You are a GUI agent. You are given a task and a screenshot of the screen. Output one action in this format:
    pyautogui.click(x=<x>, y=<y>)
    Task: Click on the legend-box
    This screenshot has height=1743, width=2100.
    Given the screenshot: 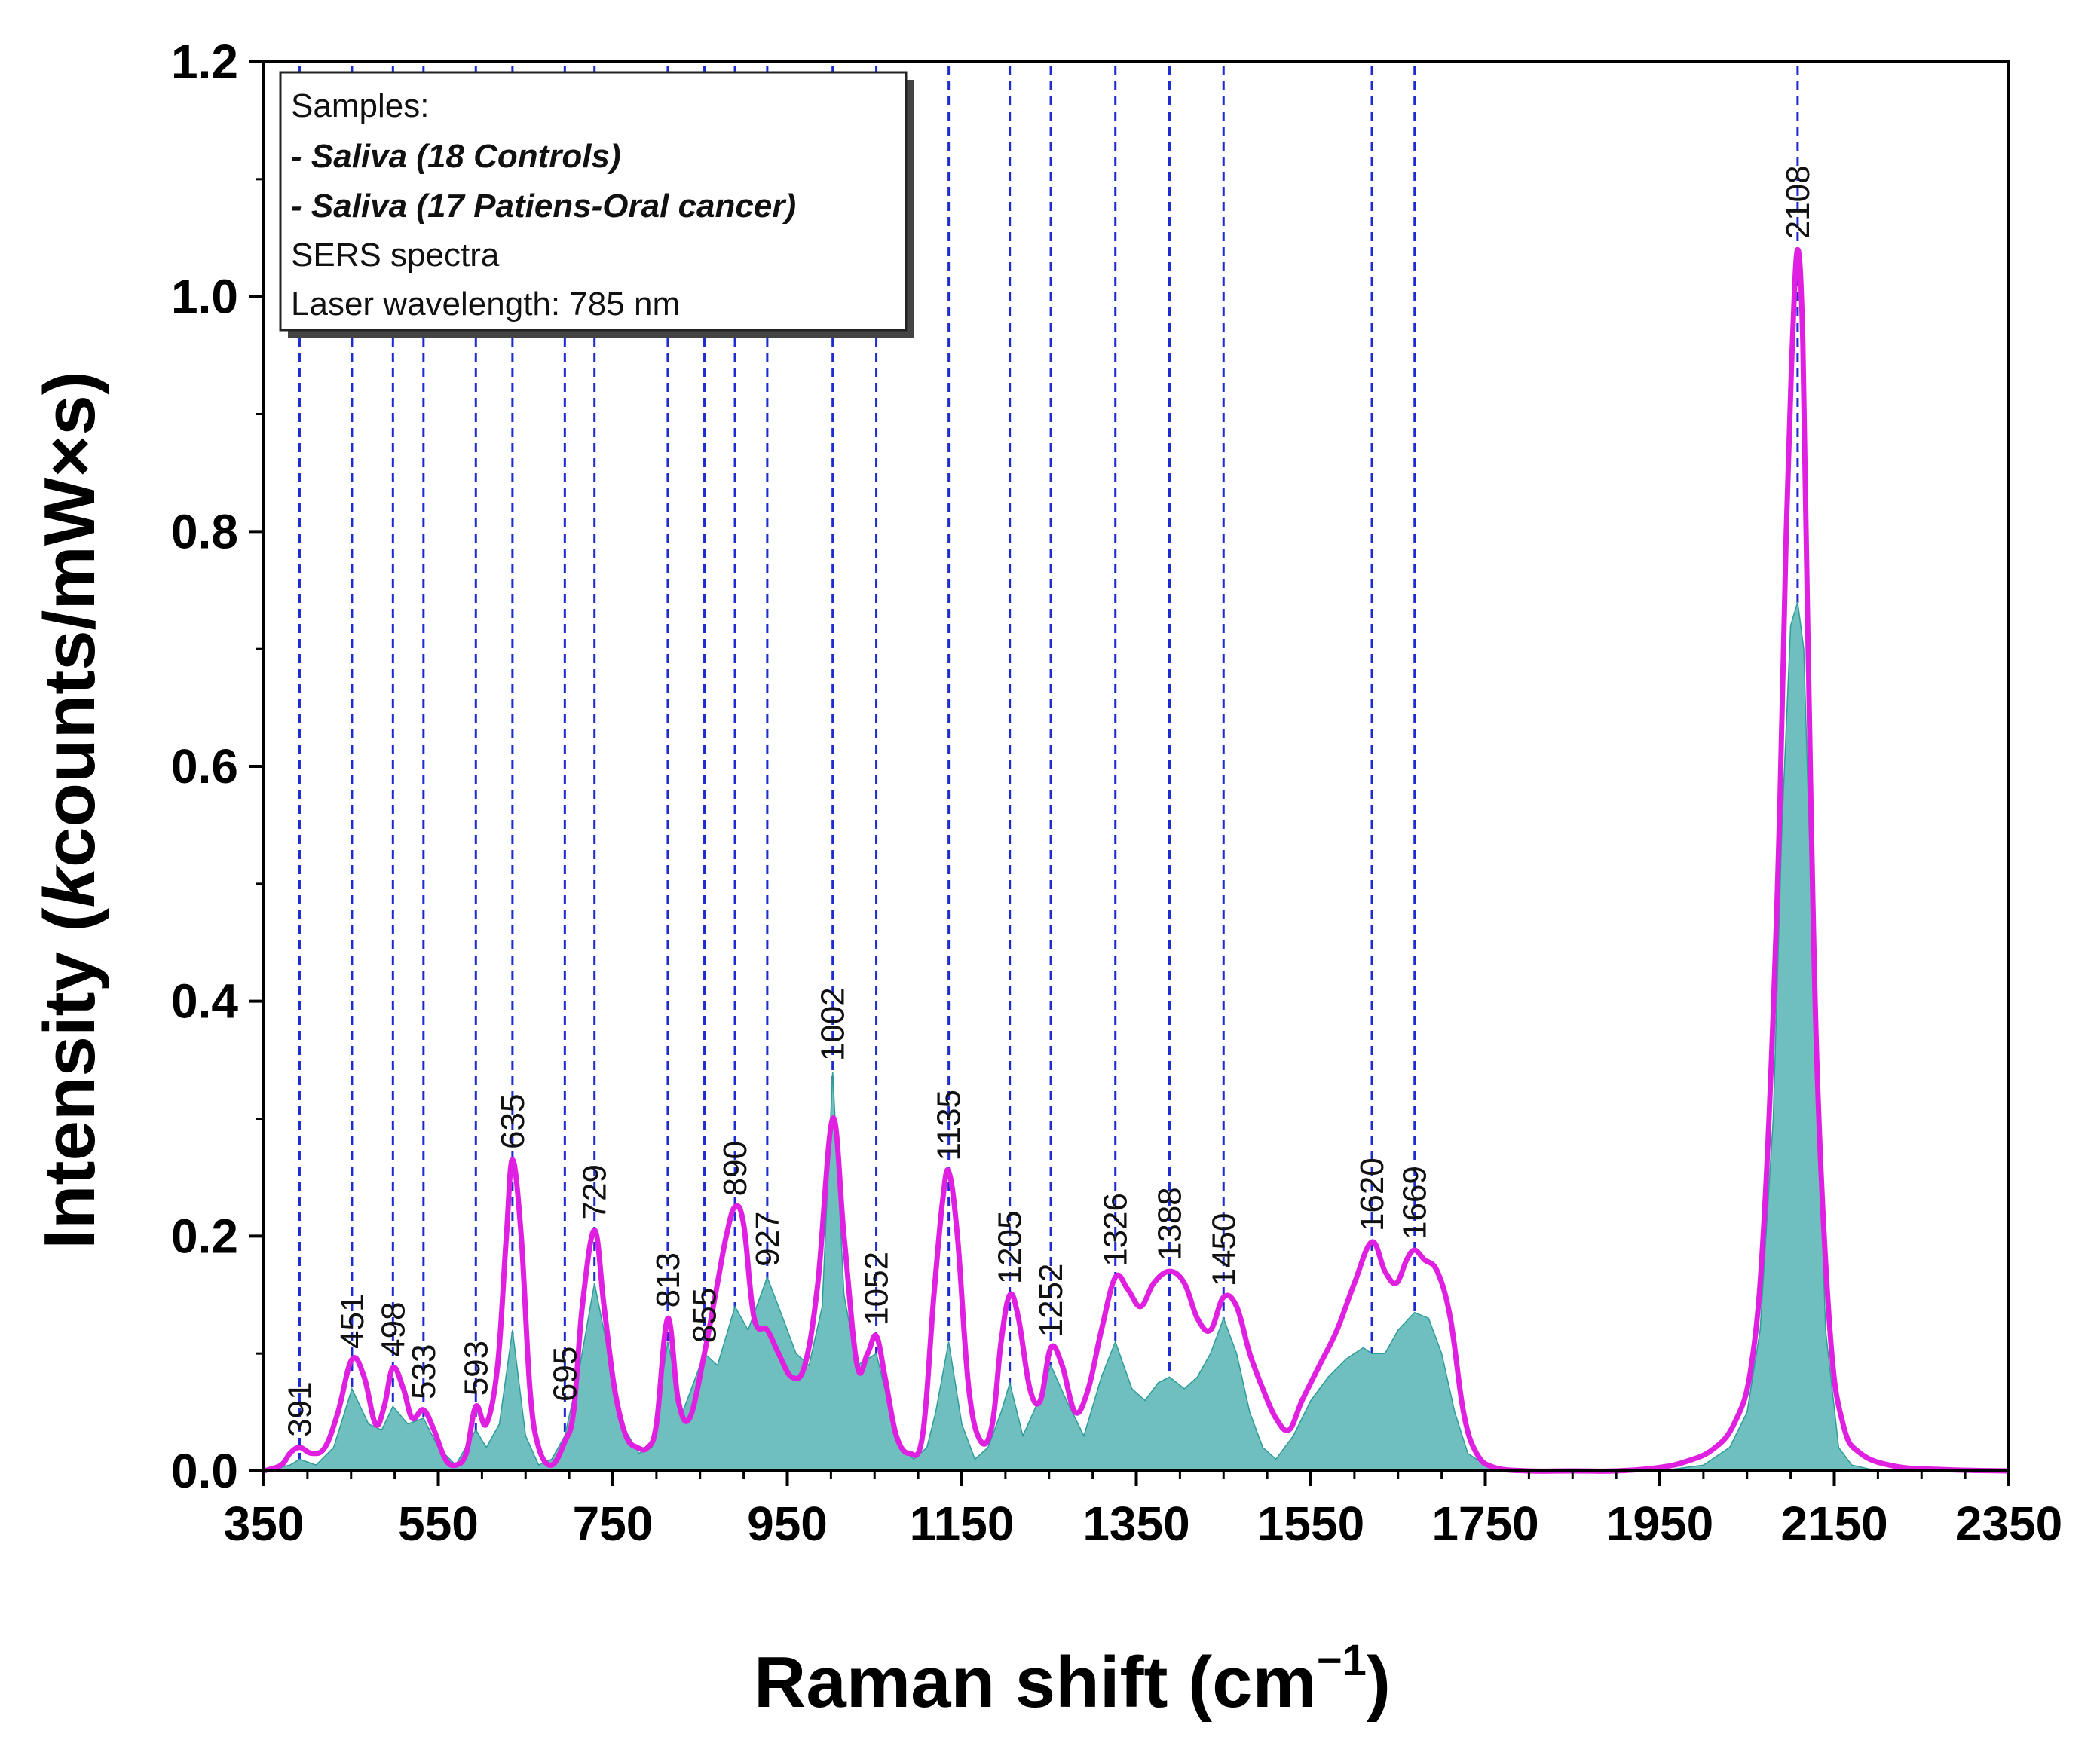 What is the action you would take?
    pyautogui.click(x=593, y=201)
    